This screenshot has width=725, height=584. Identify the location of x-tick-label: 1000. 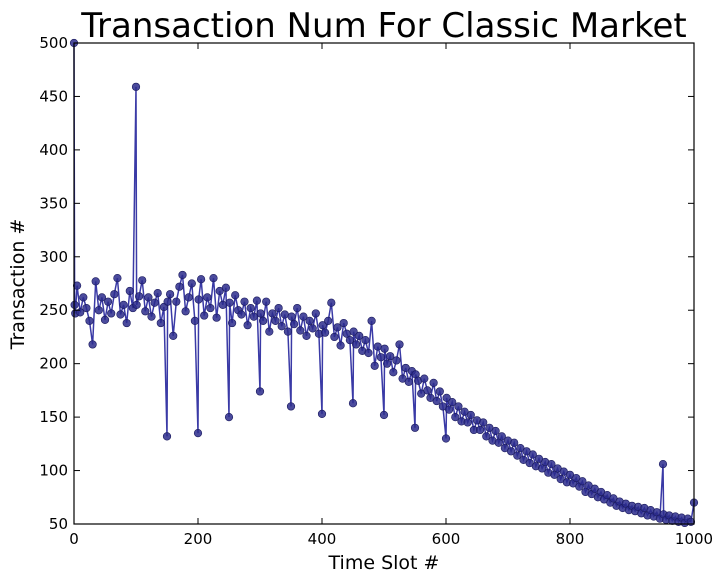
(694, 539).